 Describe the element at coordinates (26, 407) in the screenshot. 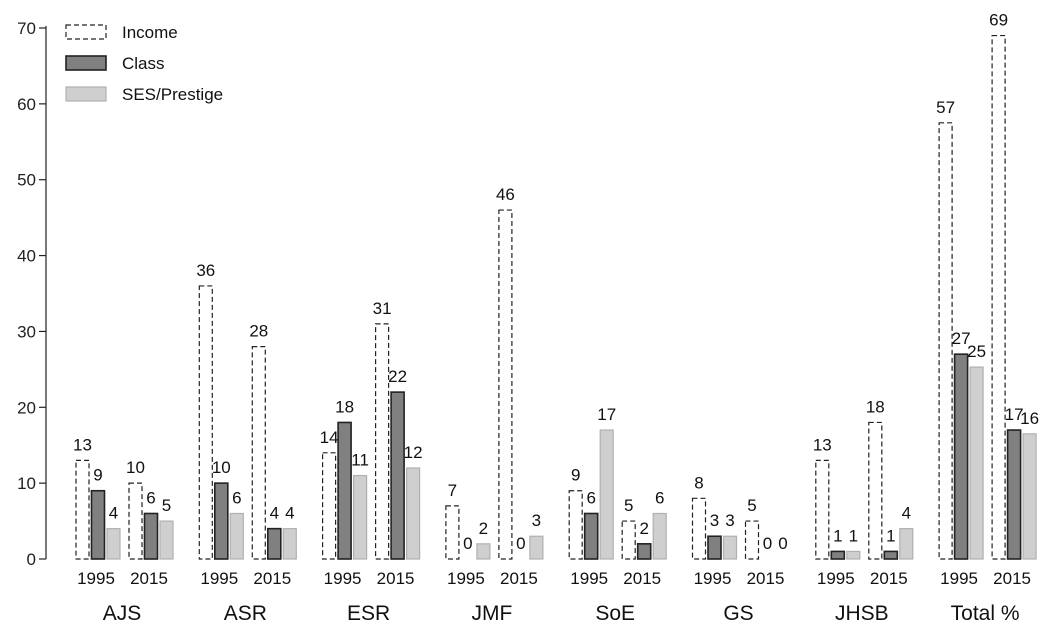

I see `y-tick-label: 20` at that location.